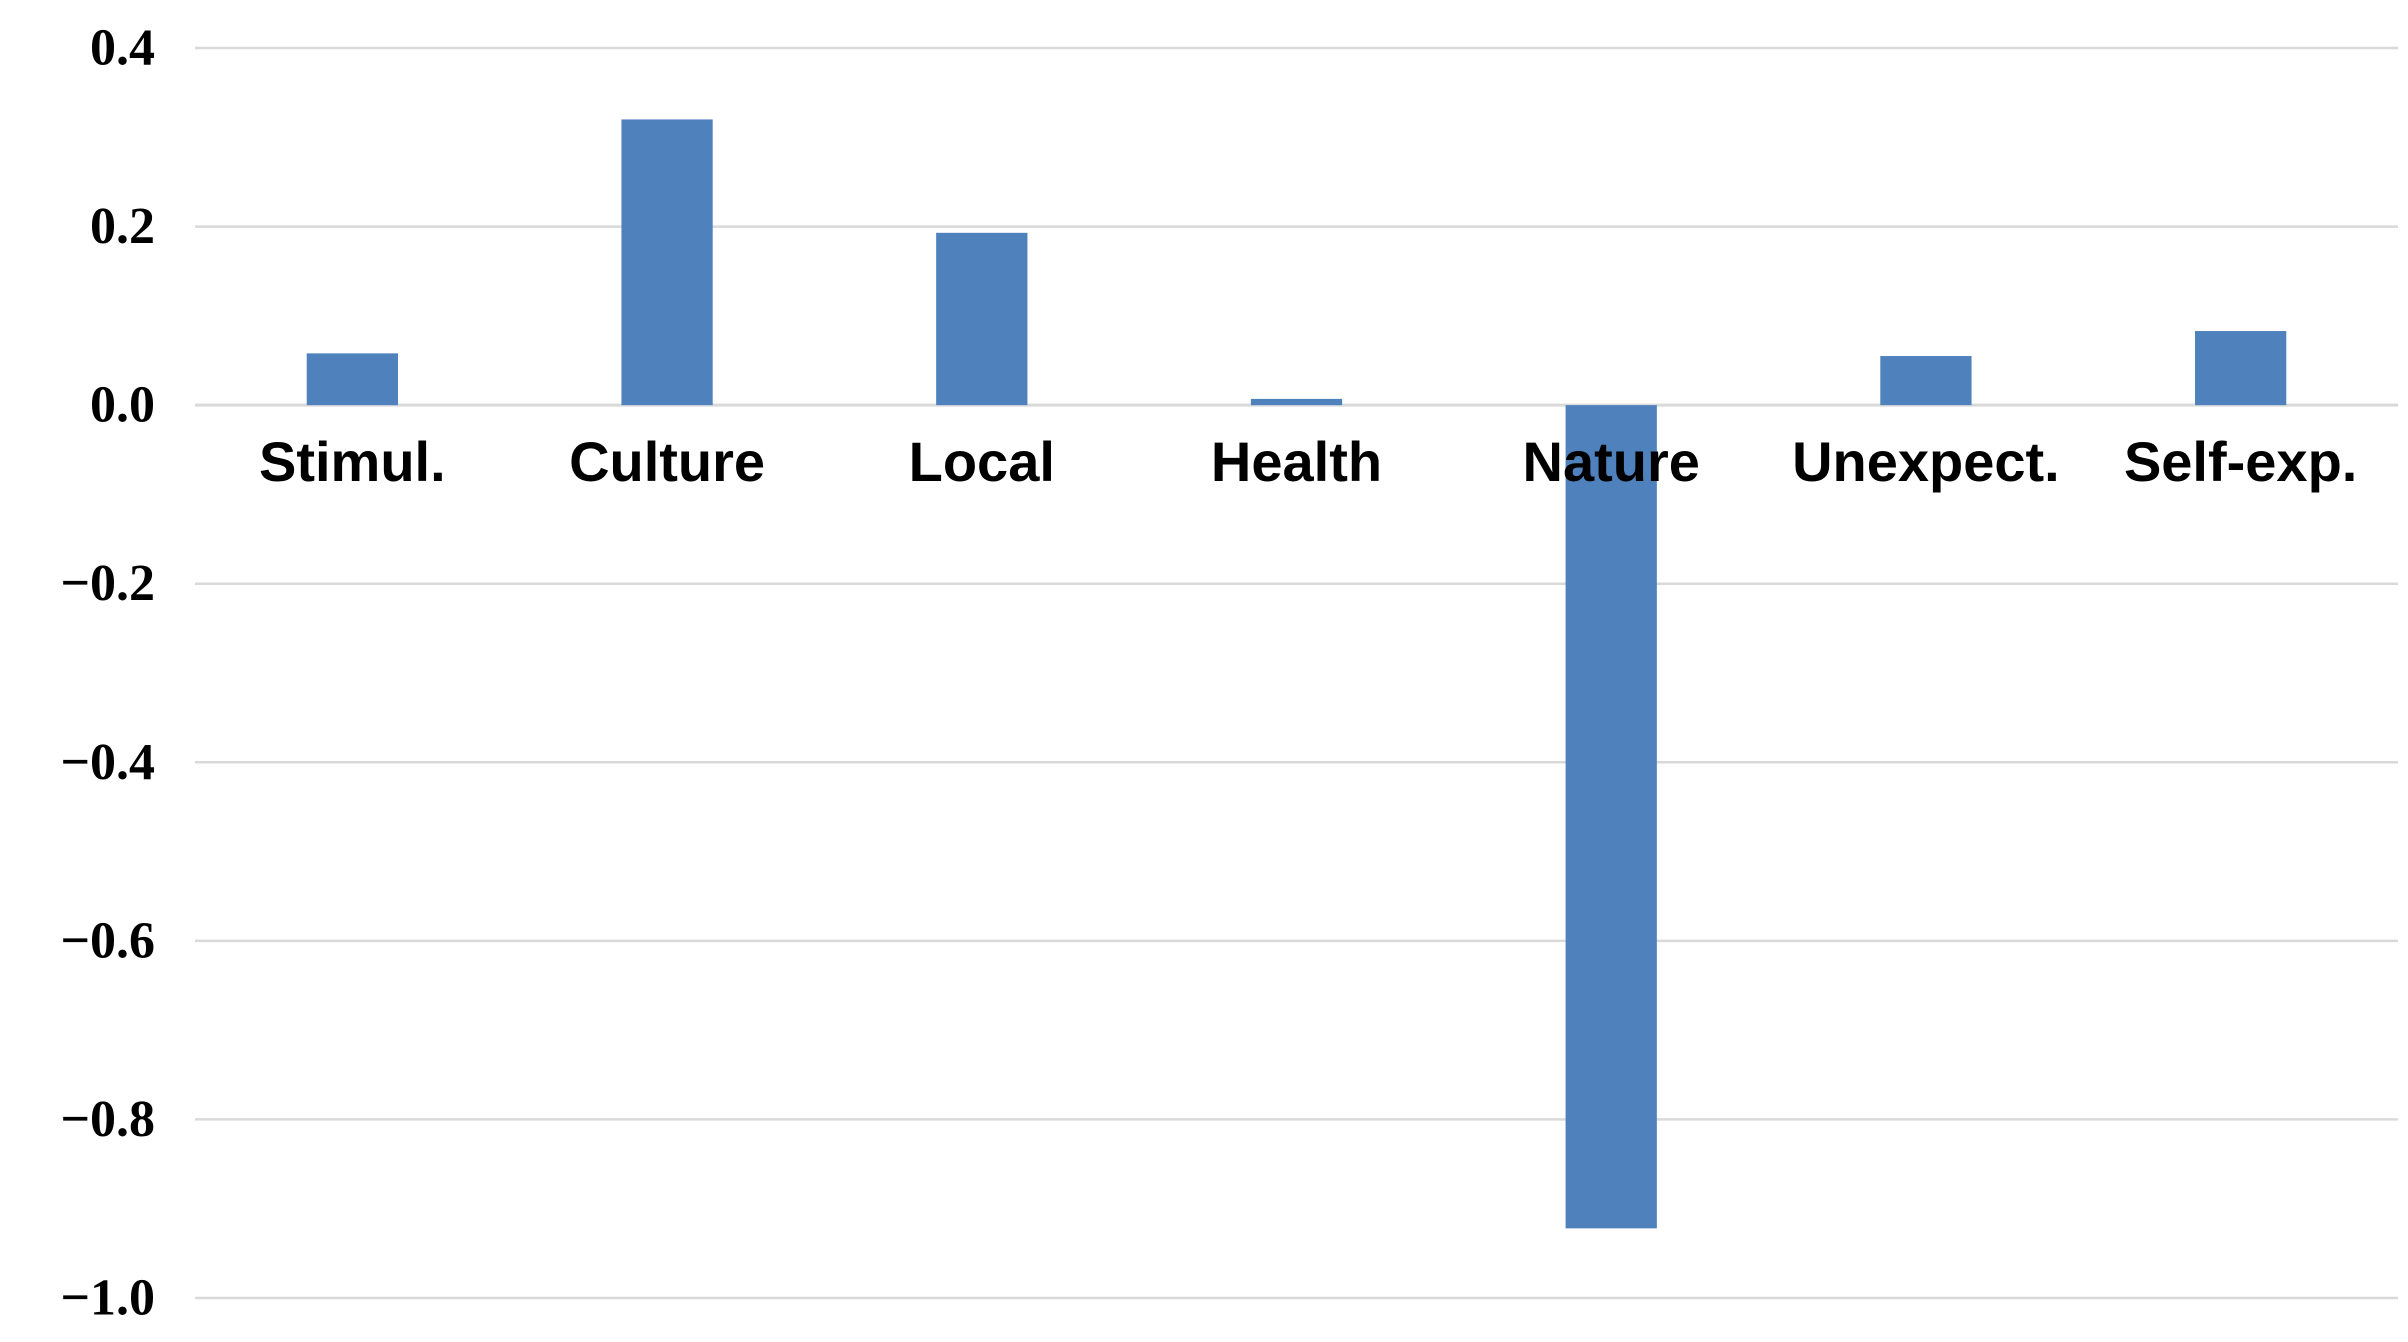  What do you see at coordinates (1926, 461) in the screenshot?
I see `category-label: Unexpect.` at bounding box center [1926, 461].